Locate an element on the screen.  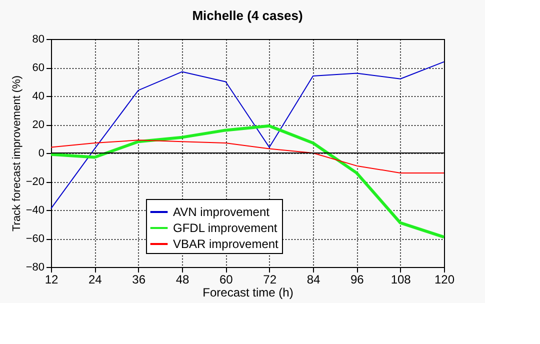
y-tick-label: −80 is located at coordinates (35, 268).